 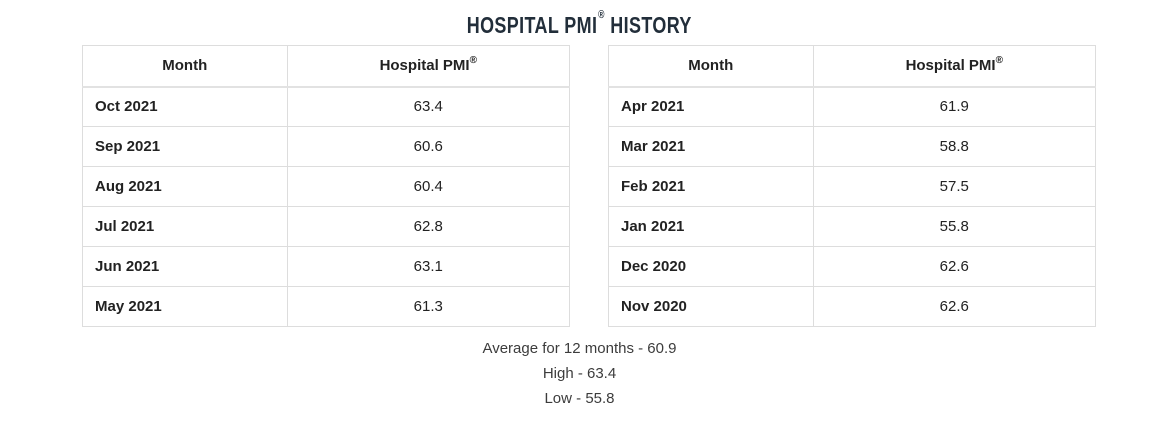 I want to click on table-row: Nov 2020 62.6, so click(x=852, y=306).